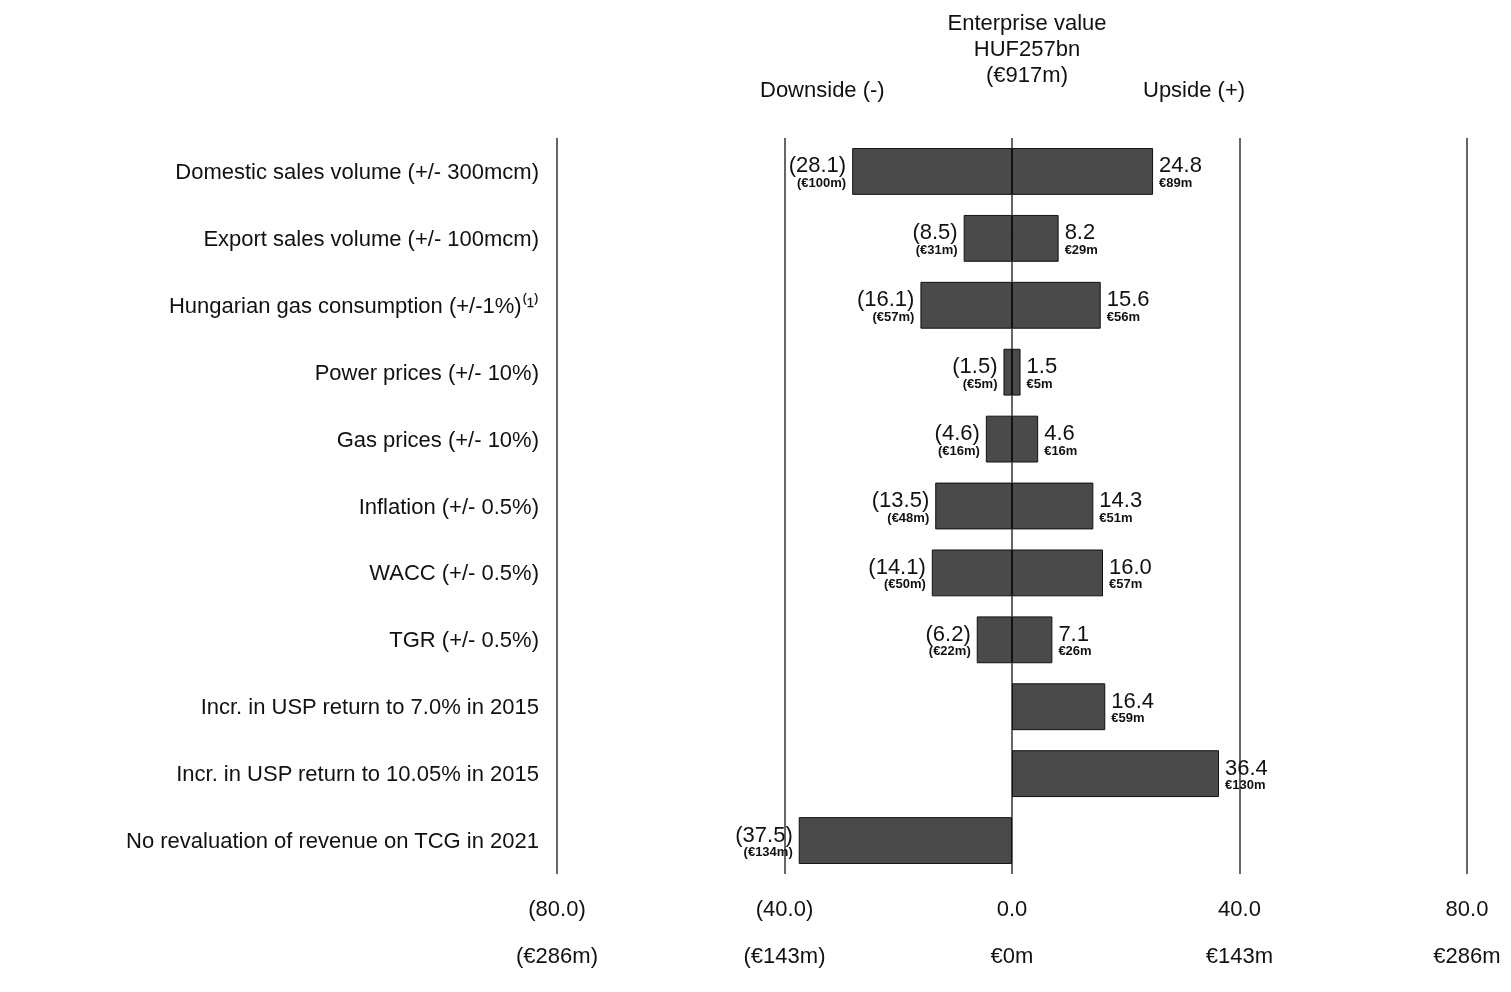 The width and height of the screenshot is (1511, 992). Describe the element at coordinates (1133, 706) in the screenshot. I see `data-label: 16.4 €59m` at that location.